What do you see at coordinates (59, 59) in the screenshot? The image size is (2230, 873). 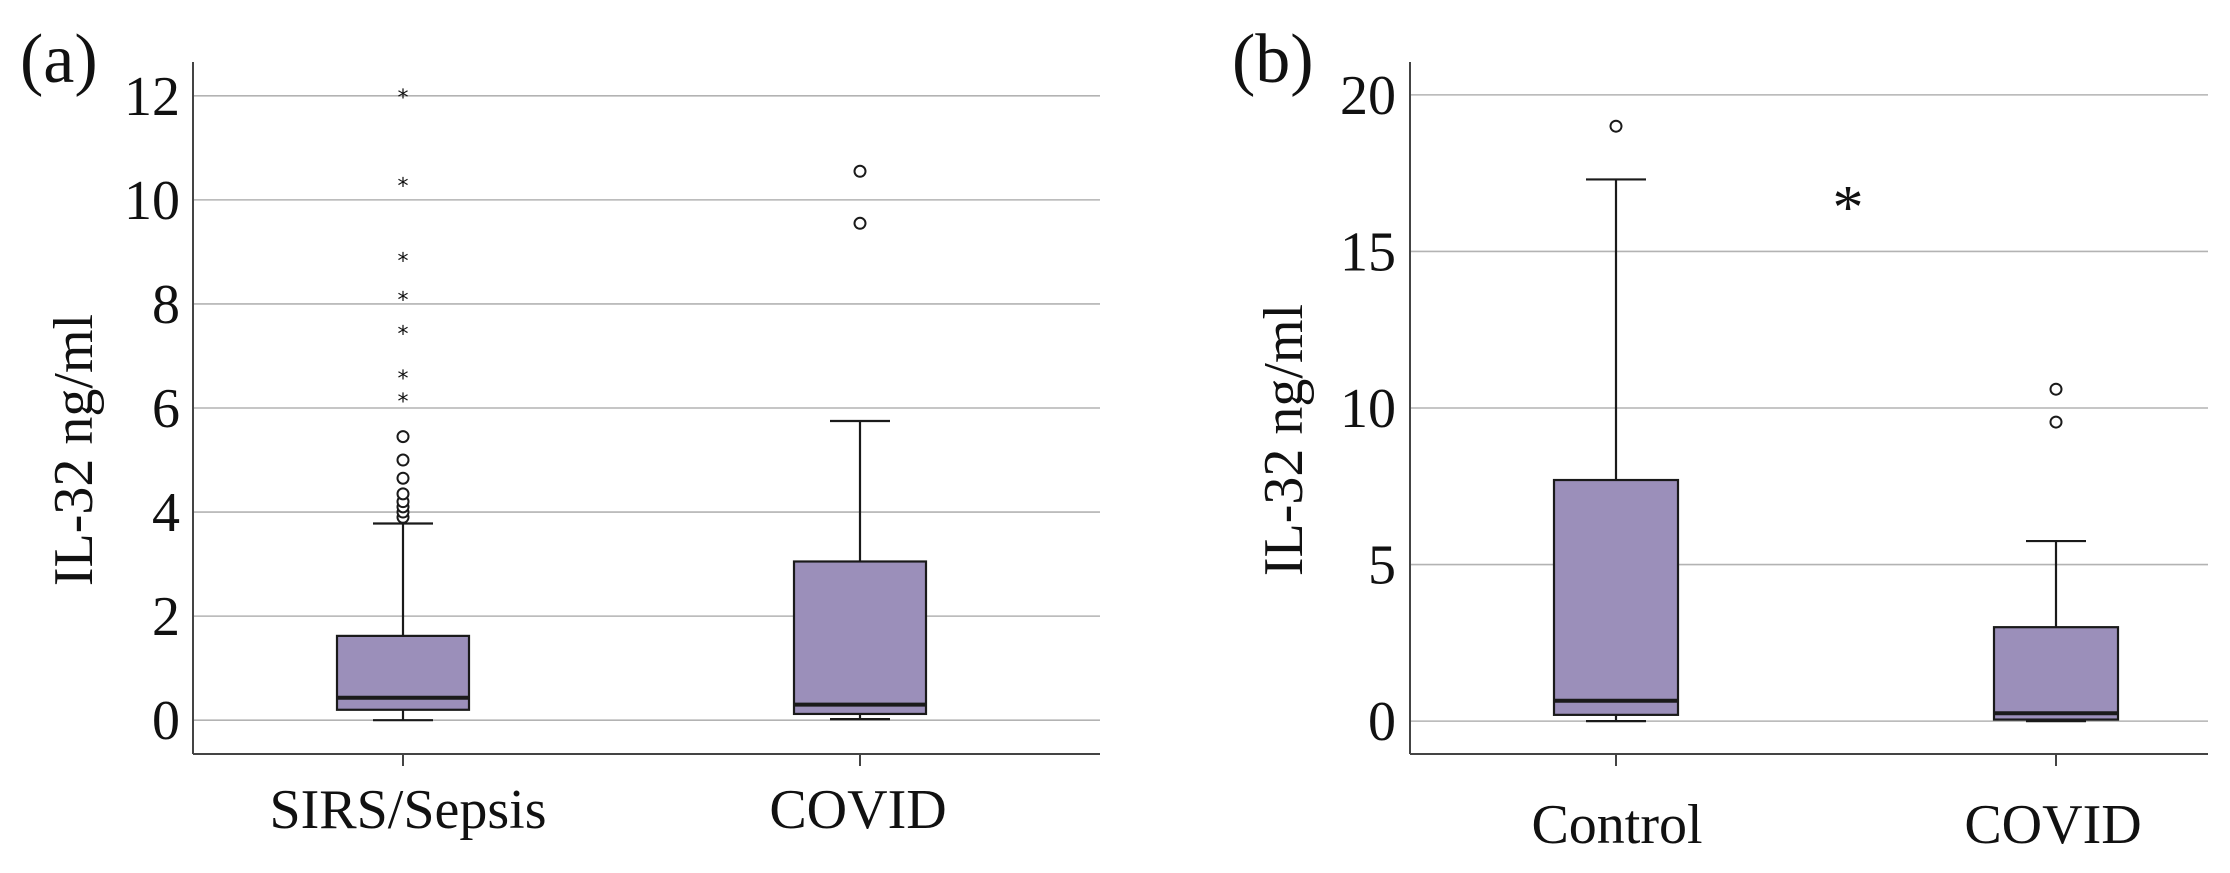 I see `panel-a-label: (a)` at bounding box center [59, 59].